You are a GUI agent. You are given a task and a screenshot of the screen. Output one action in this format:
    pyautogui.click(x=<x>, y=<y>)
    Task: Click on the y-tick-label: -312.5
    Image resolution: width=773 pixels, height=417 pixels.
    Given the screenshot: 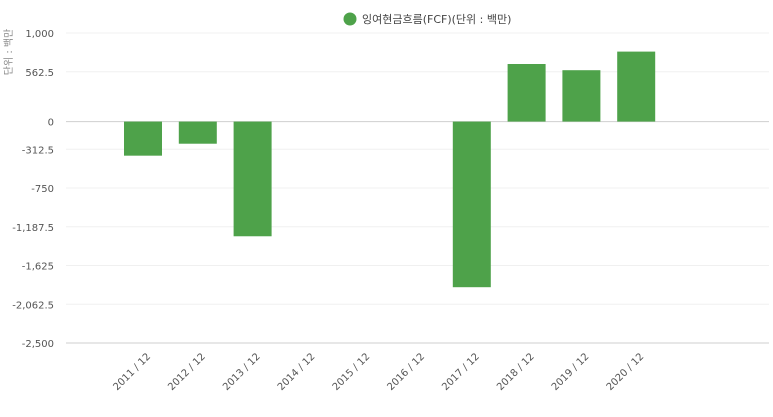 What is the action you would take?
    pyautogui.click(x=38, y=150)
    